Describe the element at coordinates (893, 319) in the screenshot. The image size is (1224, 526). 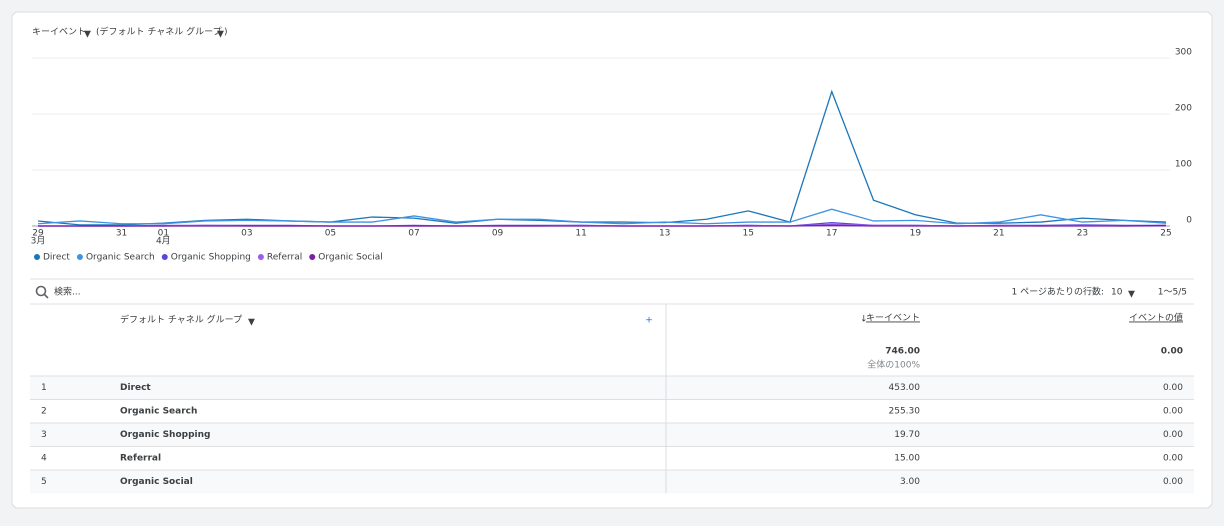
I see `column-header: キーイベント` at that location.